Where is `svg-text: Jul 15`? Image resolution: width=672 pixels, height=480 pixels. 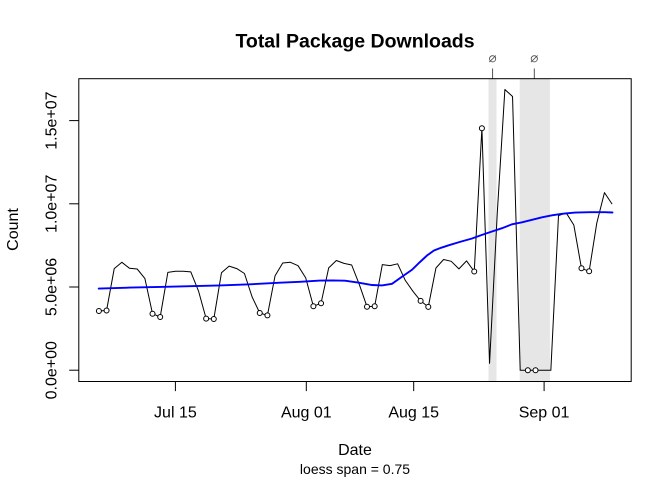
svg-text: Jul 15 is located at coordinates (175, 413).